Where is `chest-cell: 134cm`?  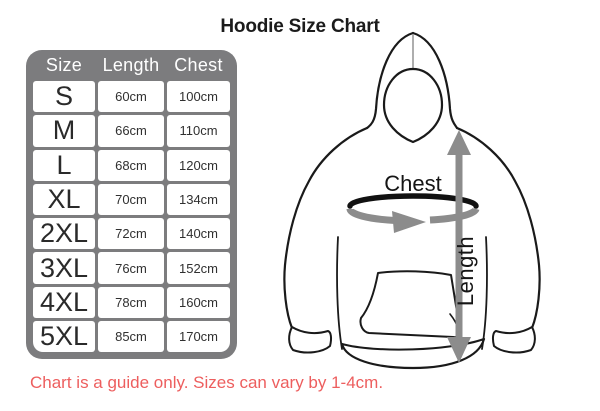
chest-cell: 134cm is located at coordinates (198, 199).